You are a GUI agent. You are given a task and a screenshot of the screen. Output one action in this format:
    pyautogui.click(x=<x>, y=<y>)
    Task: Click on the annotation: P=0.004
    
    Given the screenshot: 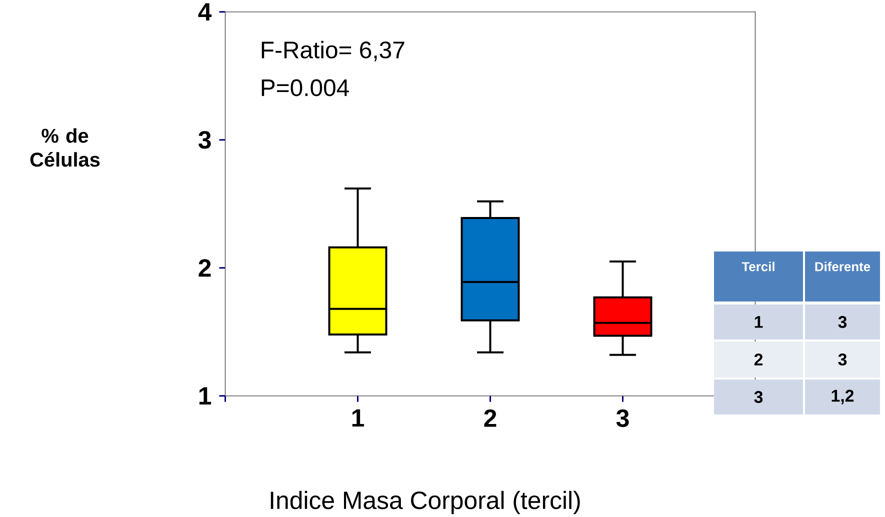 What is the action you would take?
    pyautogui.click(x=305, y=87)
    